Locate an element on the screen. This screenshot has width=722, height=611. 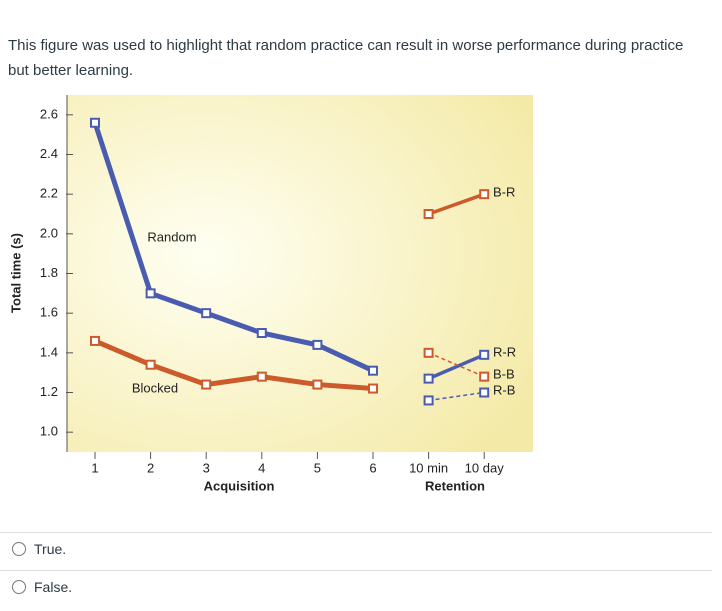
x-tick-label: 3 is located at coordinates (206, 467).